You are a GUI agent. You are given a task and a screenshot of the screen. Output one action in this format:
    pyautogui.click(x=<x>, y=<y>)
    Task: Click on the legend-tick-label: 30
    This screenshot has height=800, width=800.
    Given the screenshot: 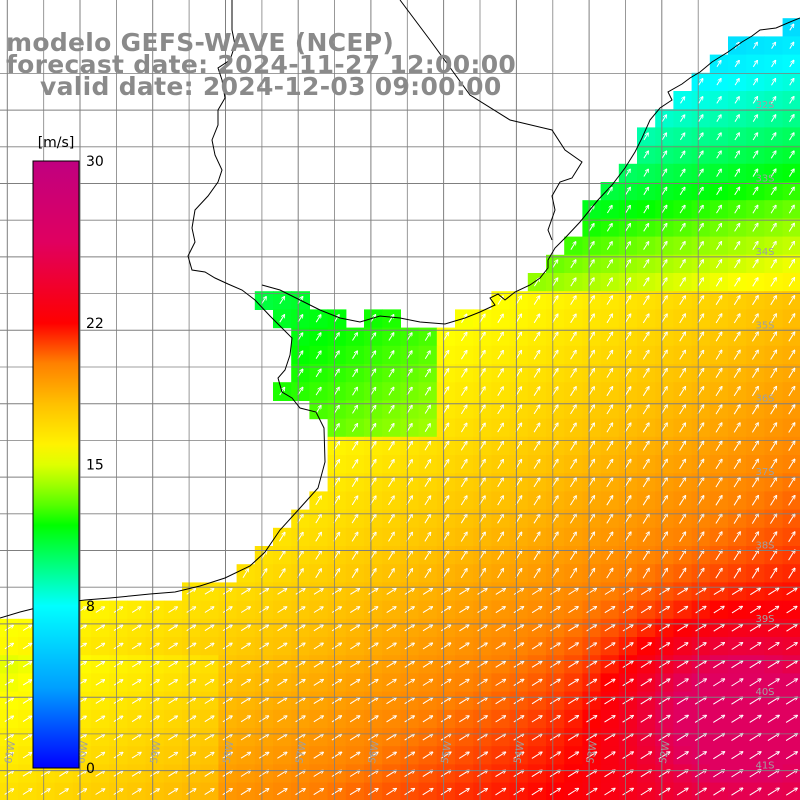 What is the action you would take?
    pyautogui.click(x=95, y=162)
    